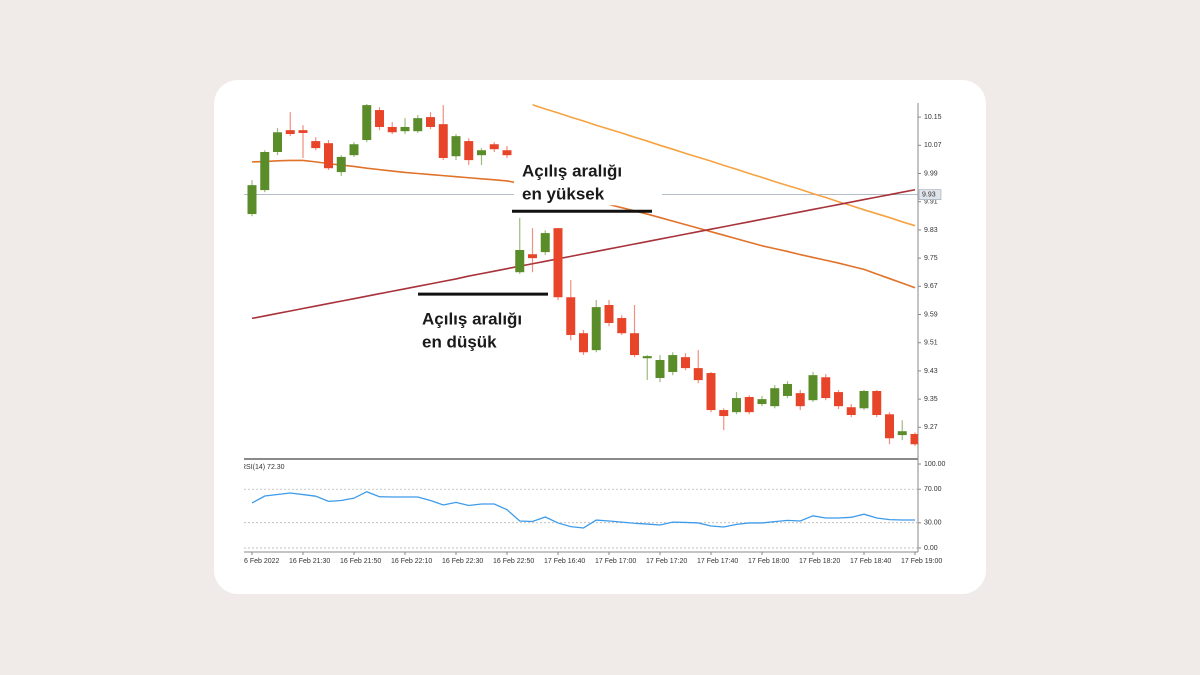 Image resolution: width=1200 pixels, height=675 pixels. Describe the element at coordinates (931, 258) in the screenshot. I see `y-tick-label: 9.75` at that location.